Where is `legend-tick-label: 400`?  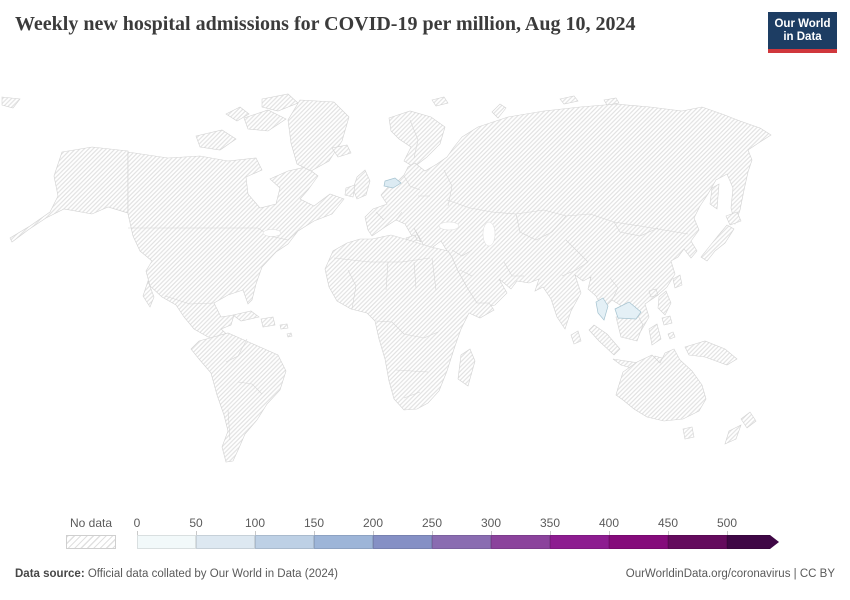 legend-tick-label: 400 is located at coordinates (609, 523).